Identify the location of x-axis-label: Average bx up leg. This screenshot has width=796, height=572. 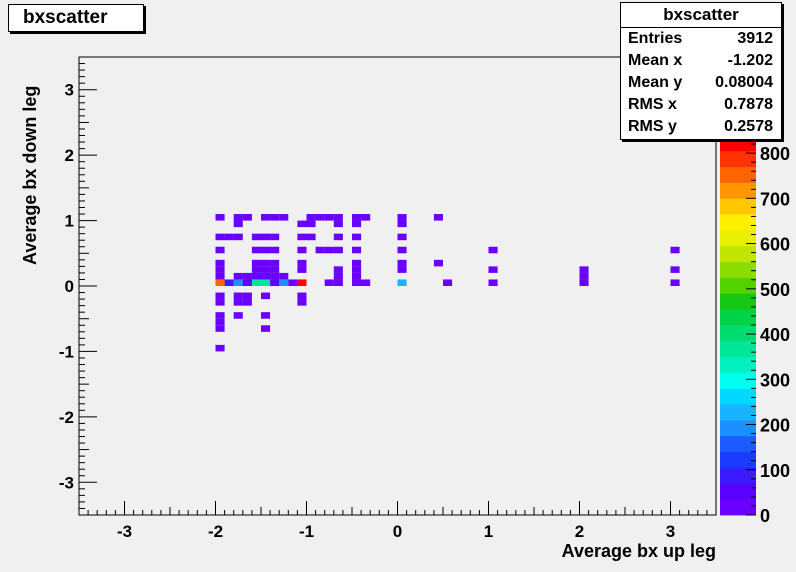
(639, 551).